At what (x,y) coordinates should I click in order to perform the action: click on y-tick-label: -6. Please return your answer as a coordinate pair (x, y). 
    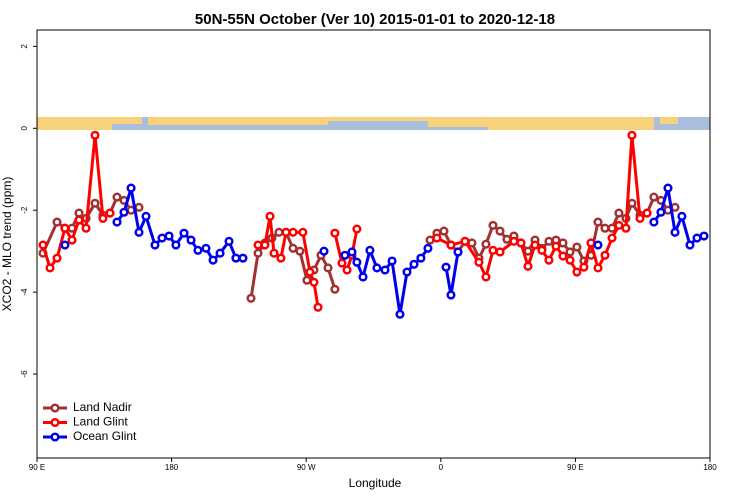
    Looking at the image, I should click on (24, 374).